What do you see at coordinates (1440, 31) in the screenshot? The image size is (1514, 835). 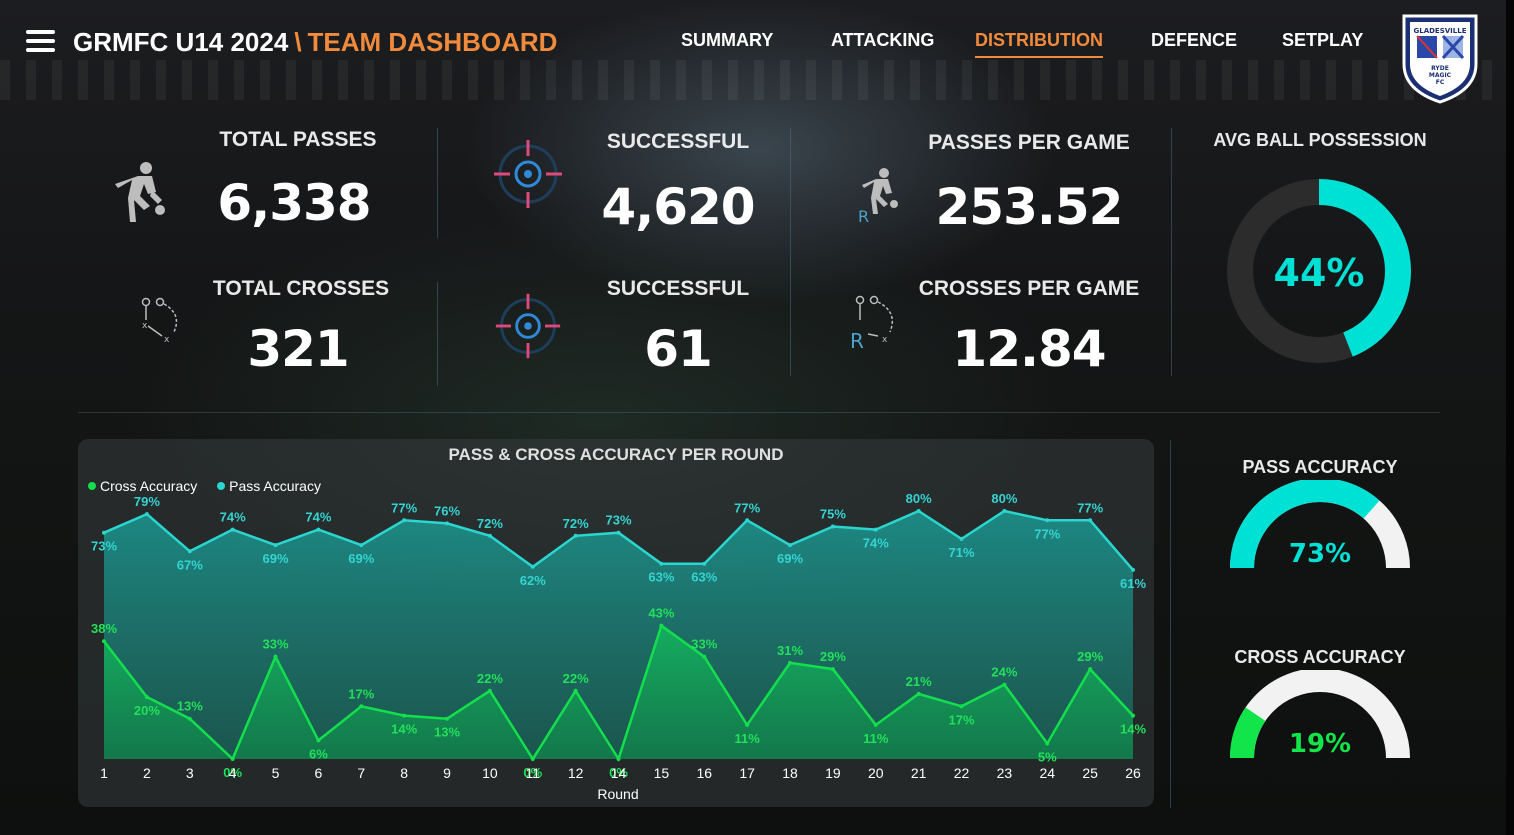 I see `logo-text-club: GLADESVILLE` at bounding box center [1440, 31].